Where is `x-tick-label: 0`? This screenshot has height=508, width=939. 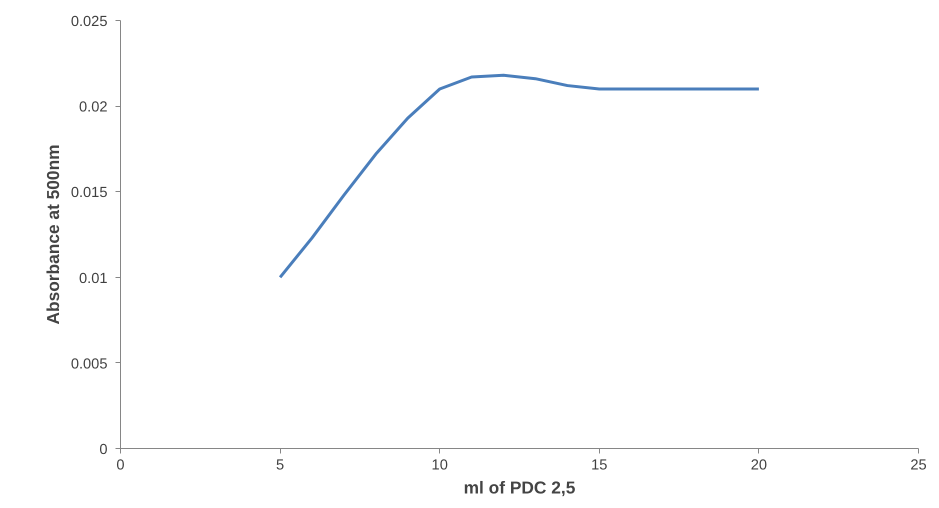 x-tick-label: 0 is located at coordinates (120, 466).